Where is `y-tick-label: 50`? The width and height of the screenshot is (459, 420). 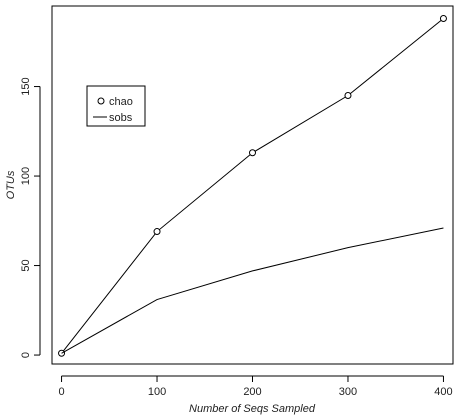
y-tick-label: 50 is located at coordinates (26, 265).